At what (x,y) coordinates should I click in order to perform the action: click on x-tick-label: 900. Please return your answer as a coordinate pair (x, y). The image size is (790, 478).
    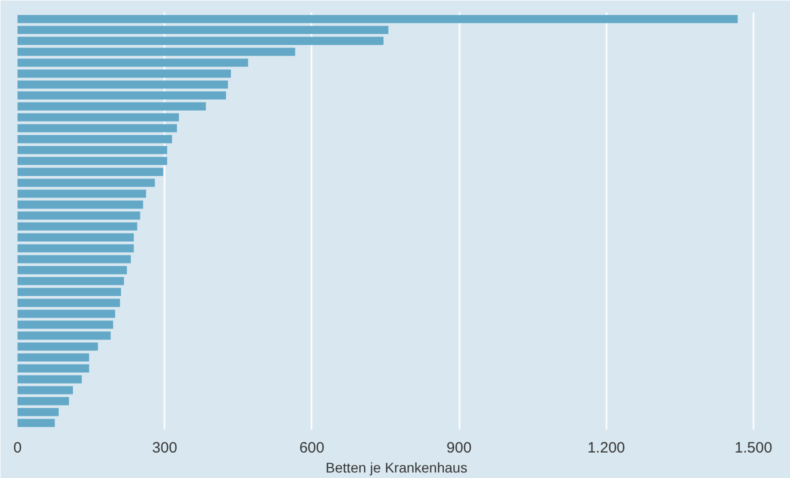
    Looking at the image, I should click on (459, 448).